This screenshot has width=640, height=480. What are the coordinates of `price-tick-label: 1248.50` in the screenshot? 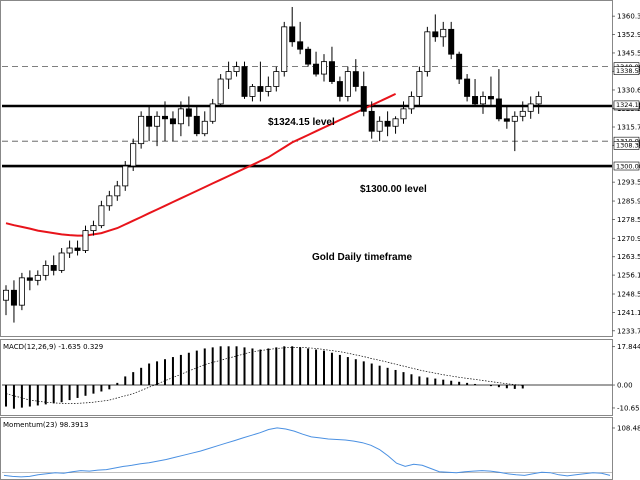 It's located at (628, 294).